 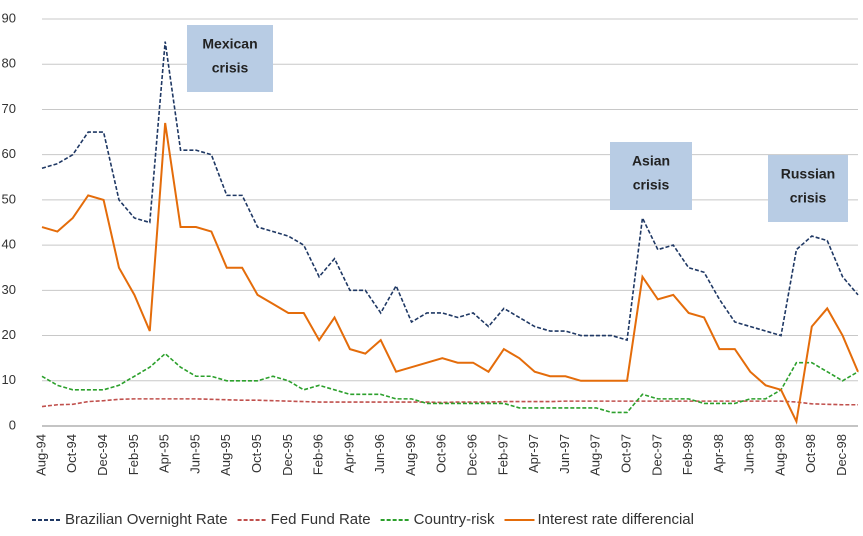 What do you see at coordinates (164, 453) in the screenshot?
I see `x-tick-label: Apr-95` at bounding box center [164, 453].